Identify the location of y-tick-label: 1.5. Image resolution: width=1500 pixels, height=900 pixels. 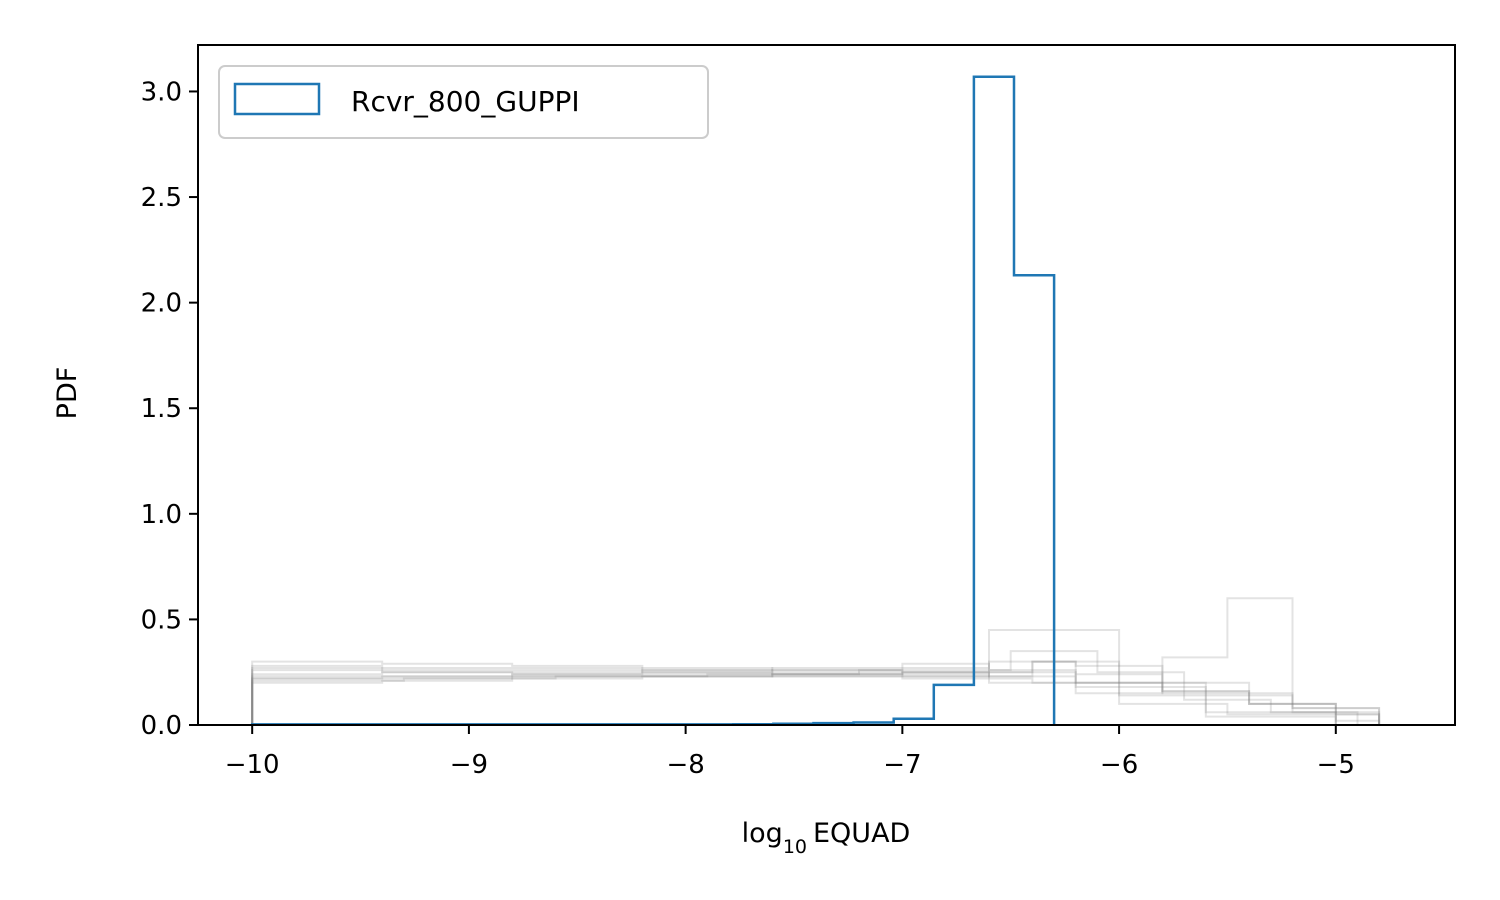
(161, 409).